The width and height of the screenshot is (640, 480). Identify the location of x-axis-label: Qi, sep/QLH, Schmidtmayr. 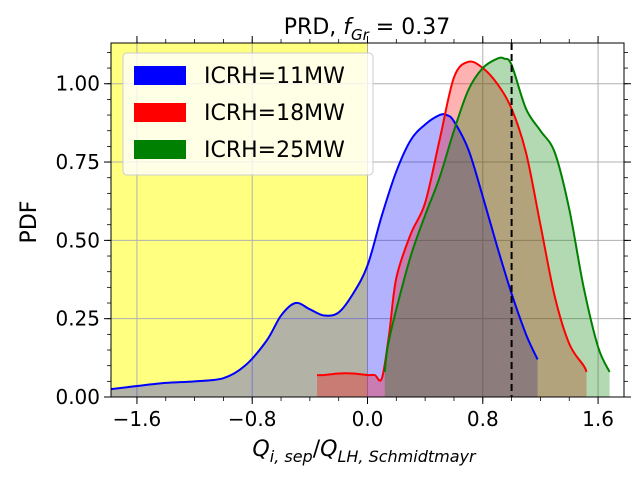
(364, 451).